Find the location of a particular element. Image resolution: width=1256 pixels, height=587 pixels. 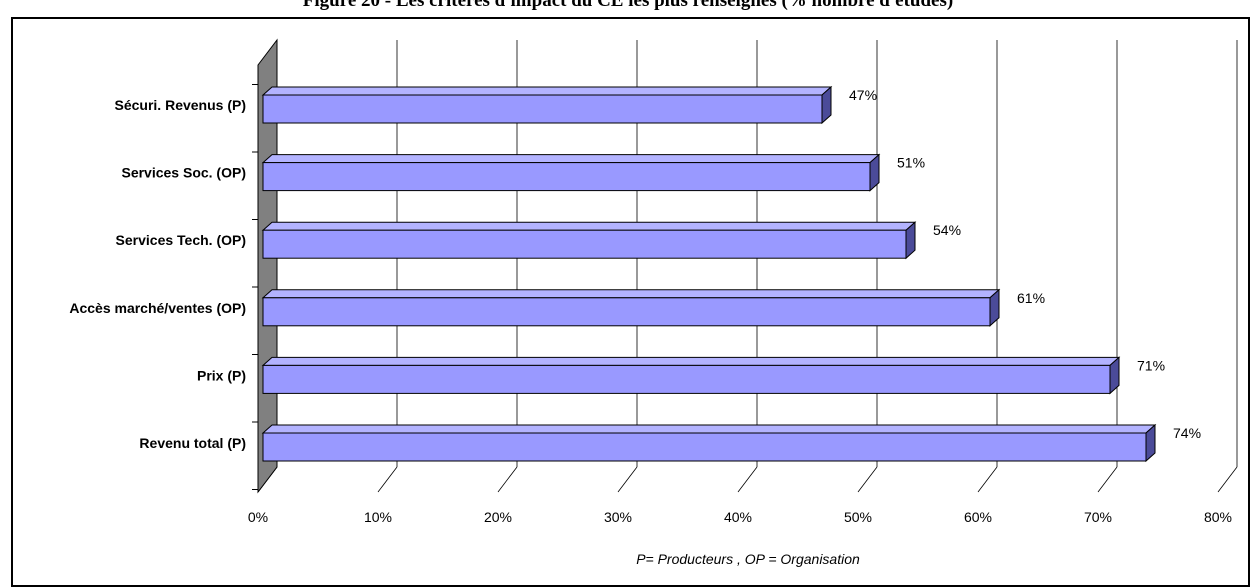

legend-note: P= Producteurs , OP = Organisation is located at coordinates (748, 559).